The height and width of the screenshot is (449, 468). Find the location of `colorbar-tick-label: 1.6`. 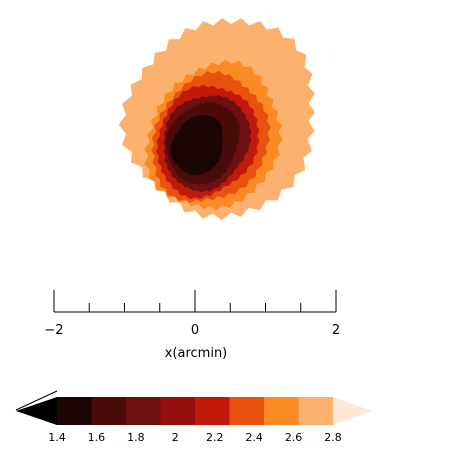

colorbar-tick-label: 1.6 is located at coordinates (97, 437).